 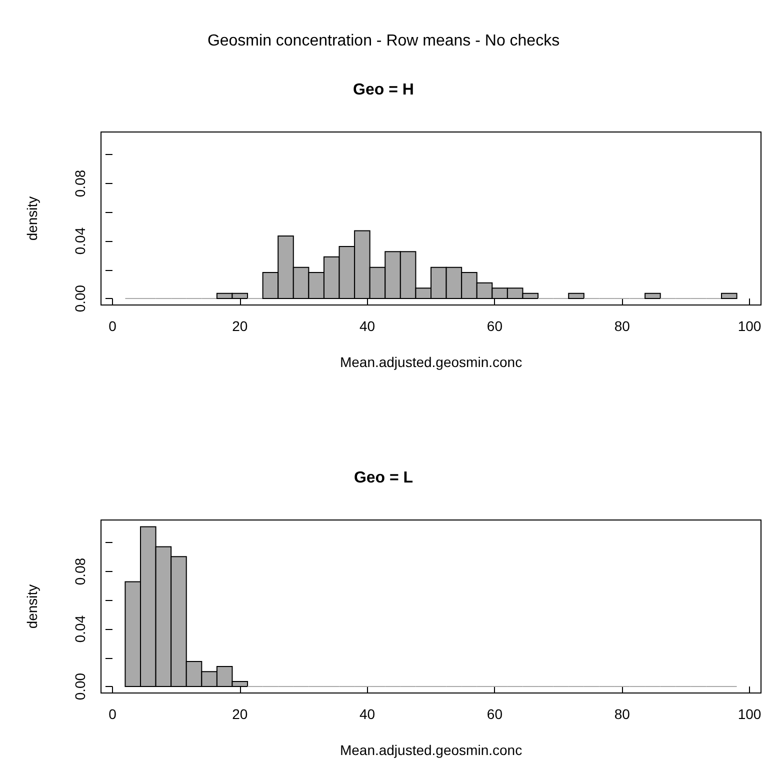 I want to click on chart-title: Geo = H, so click(x=383, y=90).